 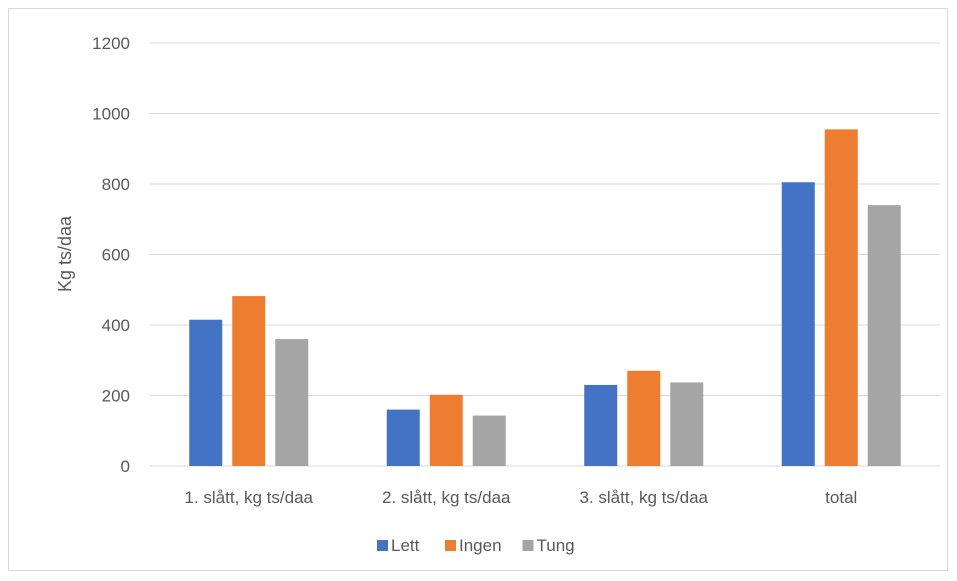 I want to click on legend-label-ingen: Ingen, so click(x=480, y=545).